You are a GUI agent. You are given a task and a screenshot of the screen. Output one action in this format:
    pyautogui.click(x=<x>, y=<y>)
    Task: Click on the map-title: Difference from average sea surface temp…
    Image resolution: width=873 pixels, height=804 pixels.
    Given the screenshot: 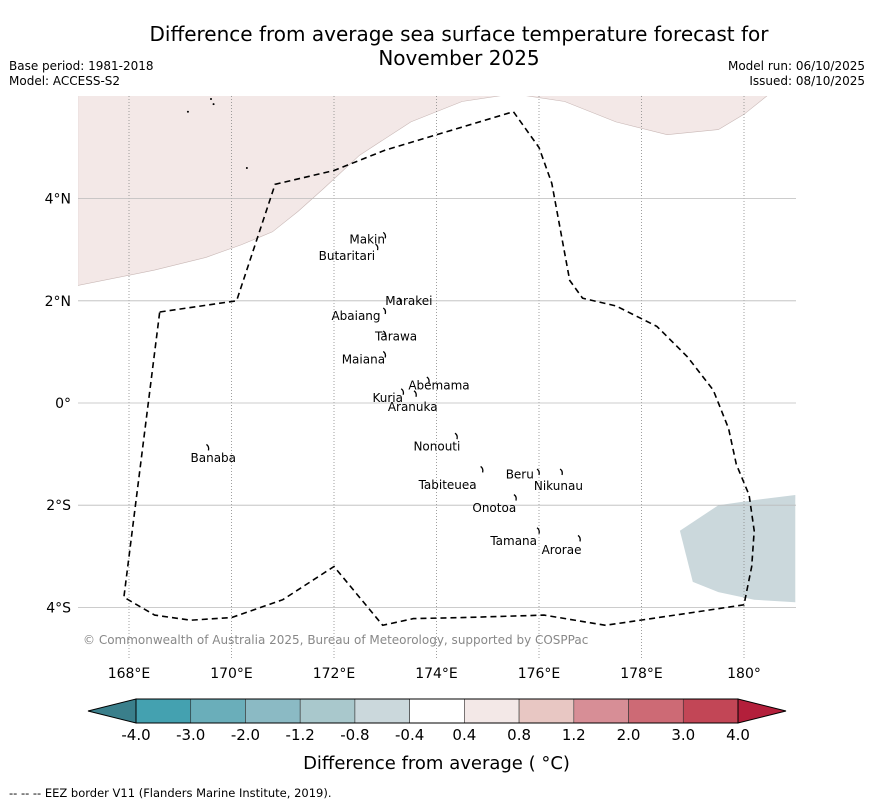 What is the action you would take?
    pyautogui.click(x=459, y=46)
    